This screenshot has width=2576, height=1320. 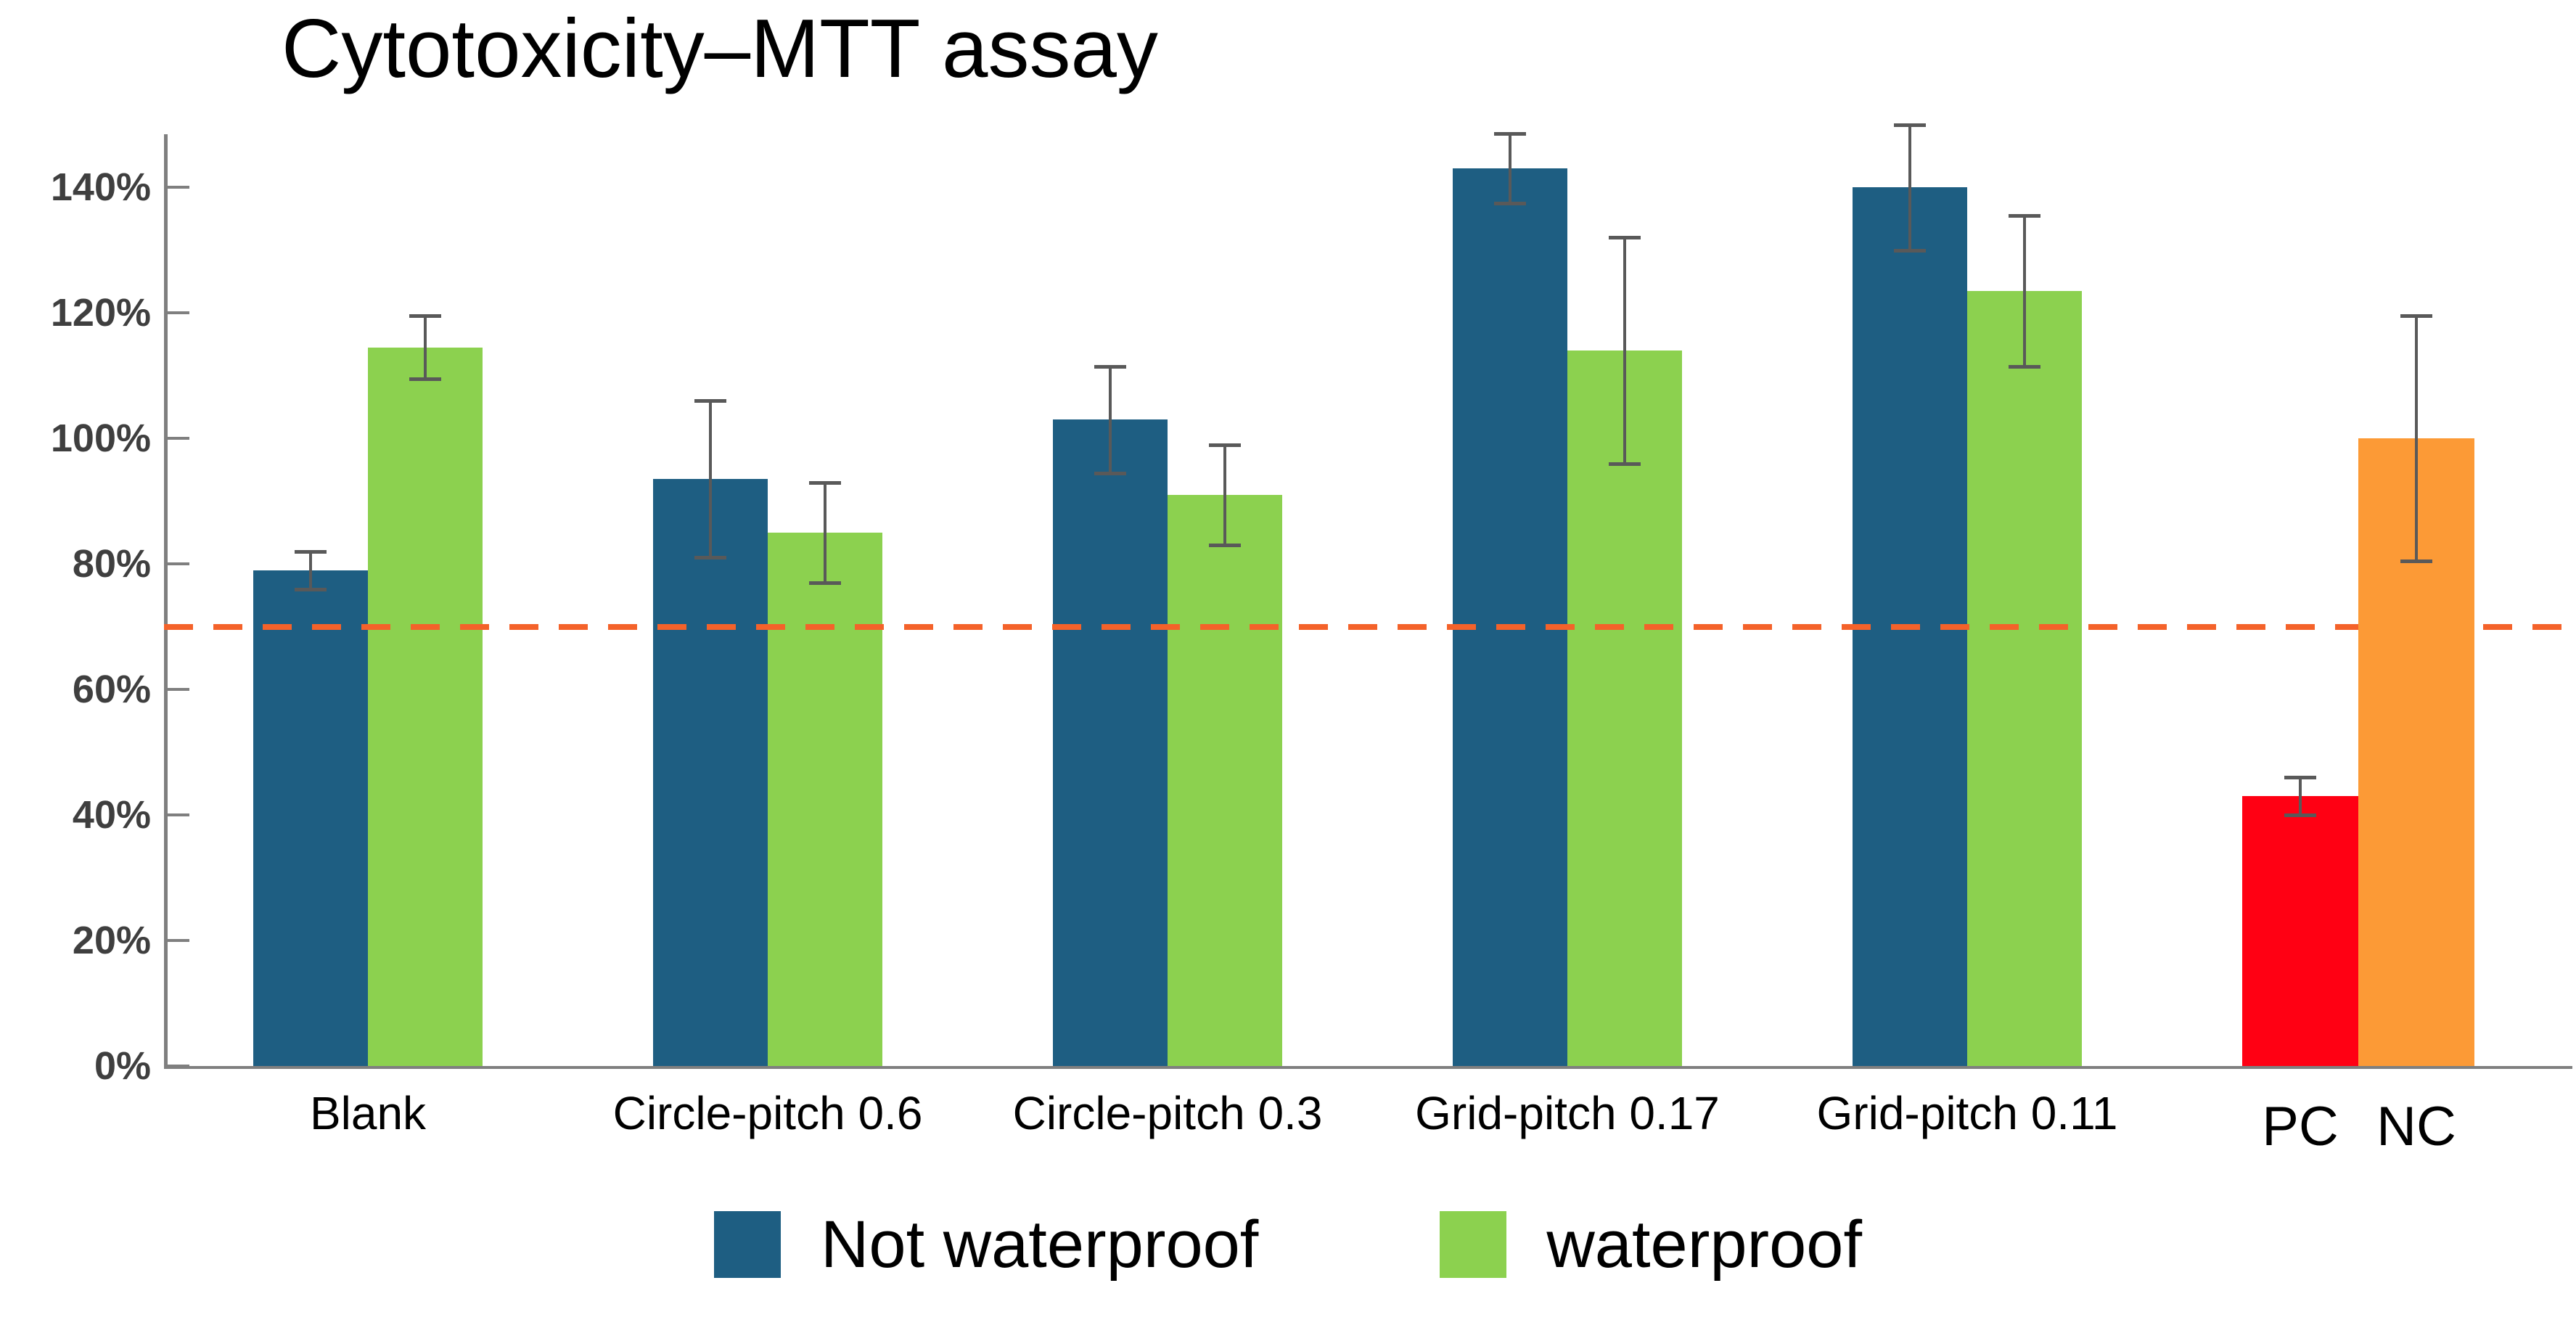 What do you see at coordinates (100, 313) in the screenshot?
I see `y-tick-label: 120%` at bounding box center [100, 313].